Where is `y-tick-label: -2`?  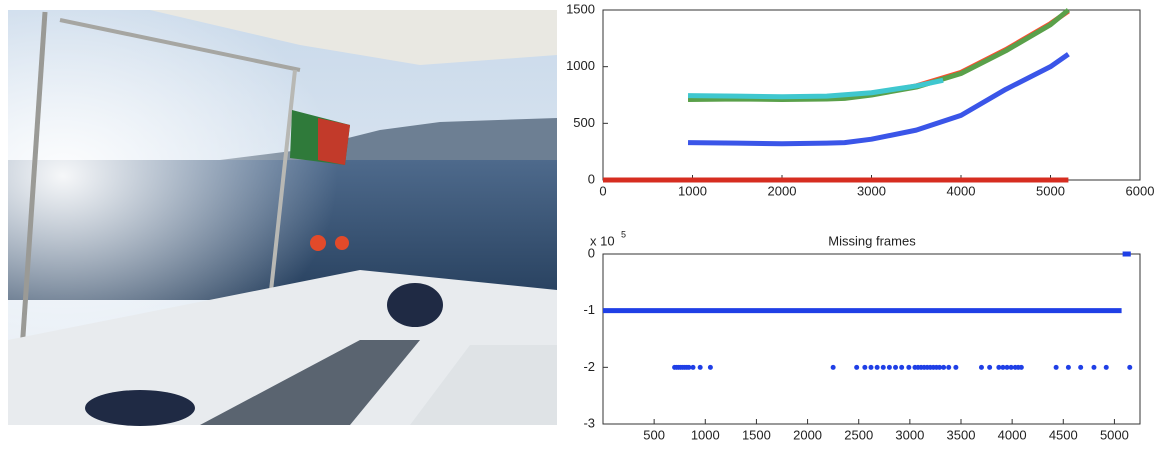
y-tick-label: -2 is located at coordinates (589, 366).